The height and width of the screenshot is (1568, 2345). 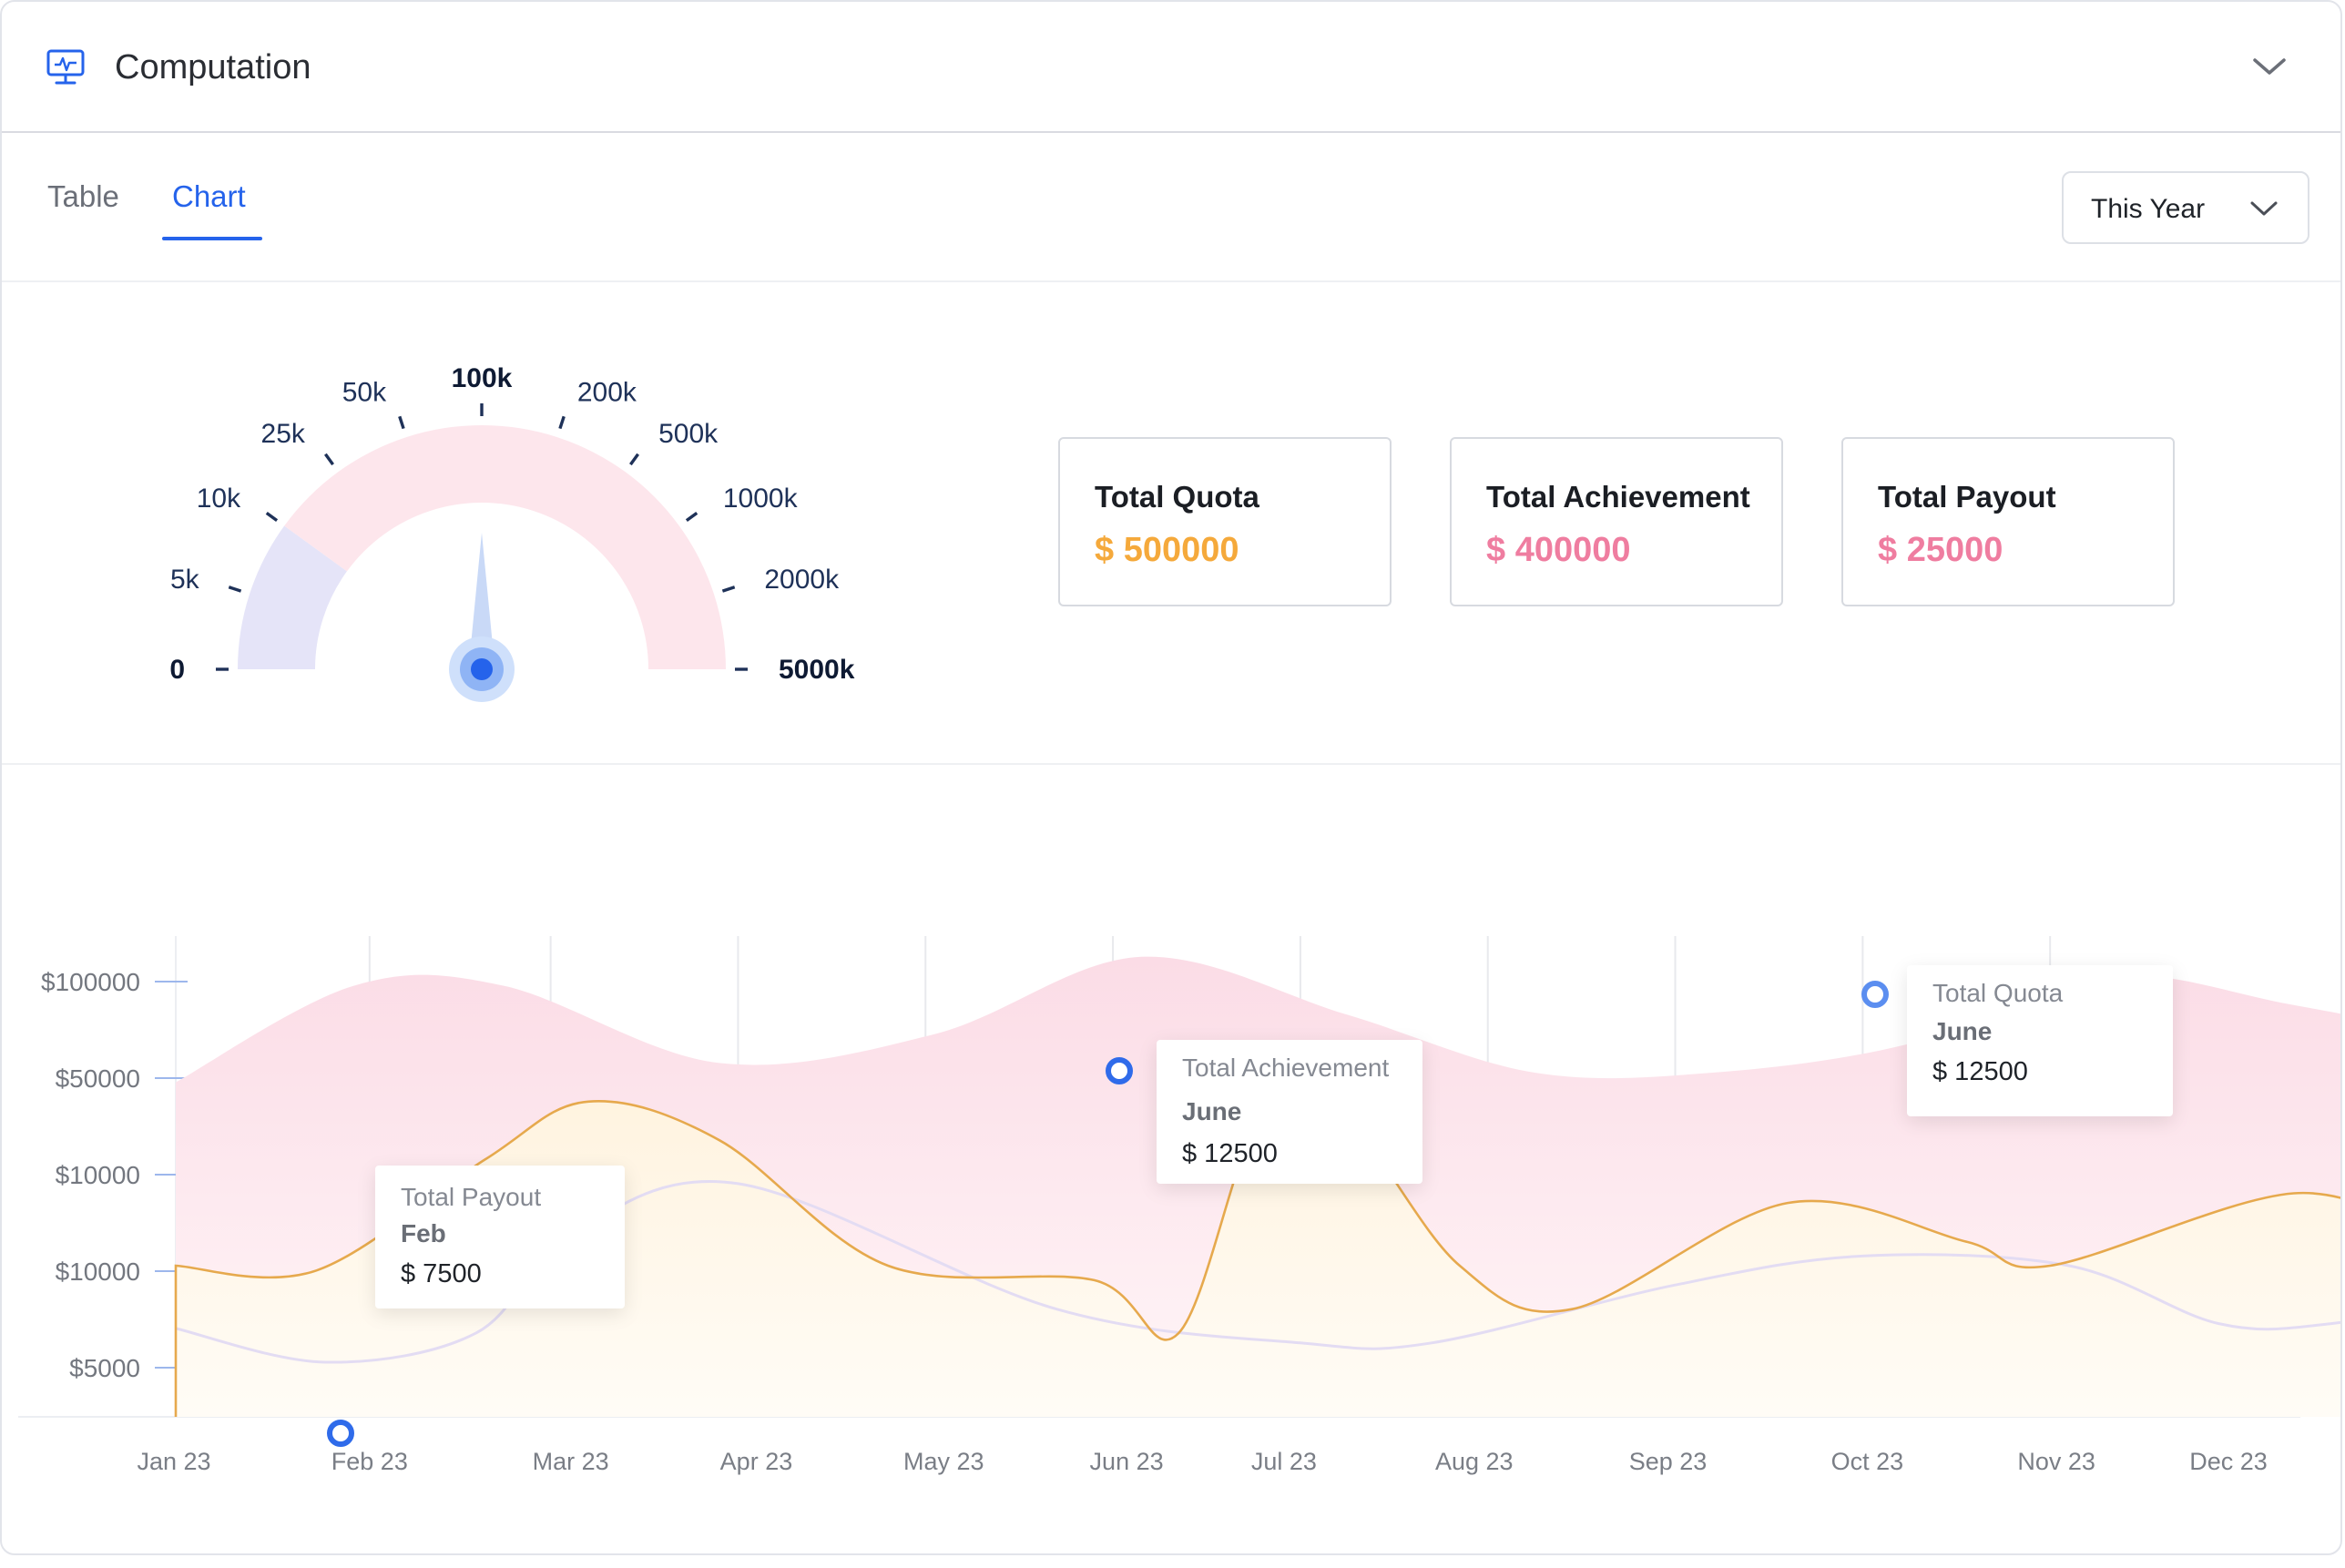 I want to click on tooltip-series: Total Achievement, so click(x=1286, y=1068).